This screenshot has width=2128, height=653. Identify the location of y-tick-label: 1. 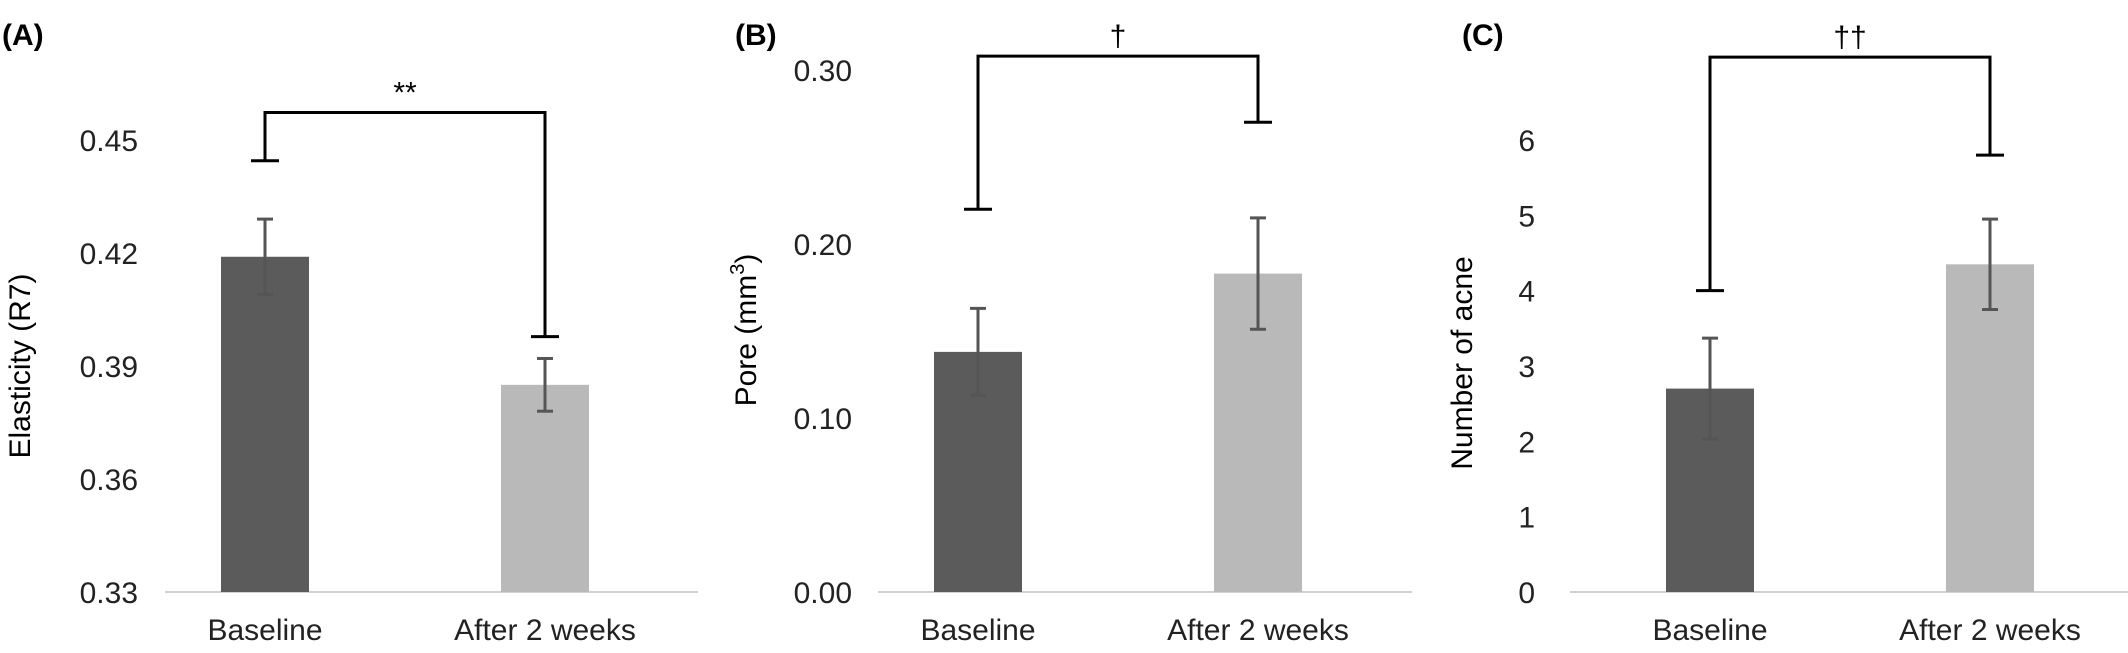
(1526, 518).